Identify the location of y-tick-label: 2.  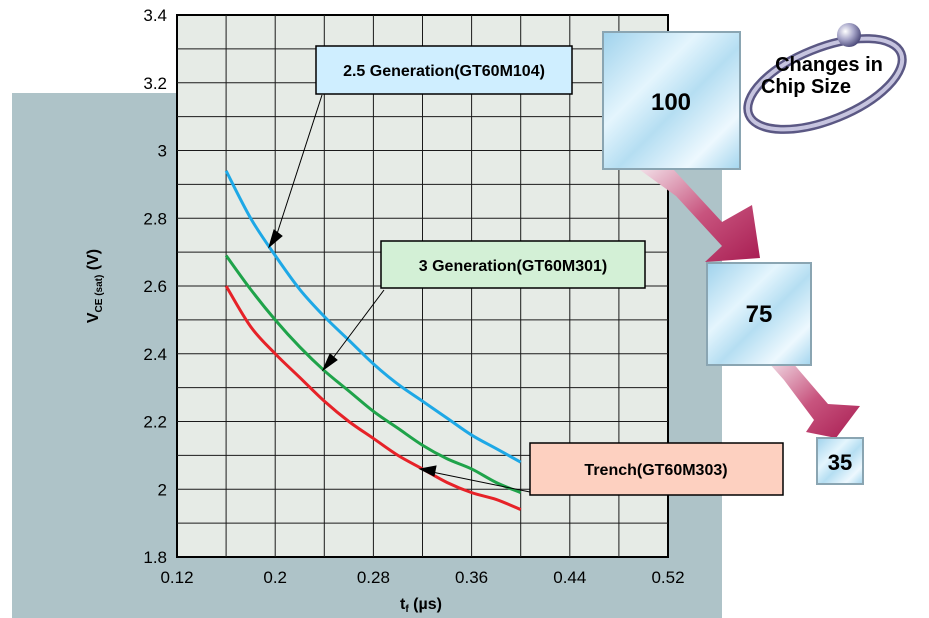
(162, 489).